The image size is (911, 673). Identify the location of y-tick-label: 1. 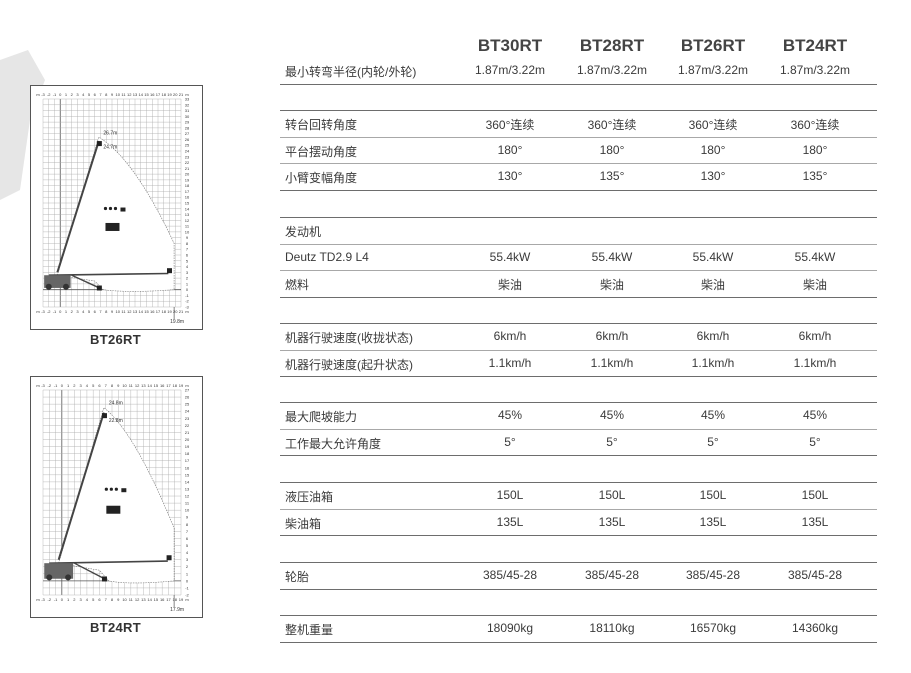
(187, 283).